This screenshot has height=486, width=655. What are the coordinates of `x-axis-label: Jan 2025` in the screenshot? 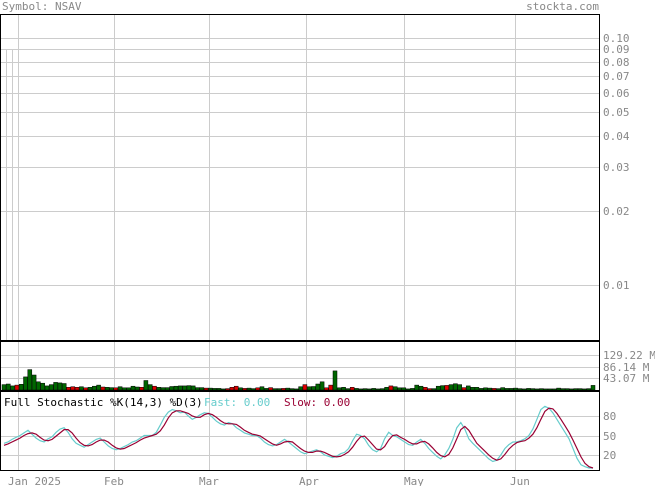 It's located at (34, 480).